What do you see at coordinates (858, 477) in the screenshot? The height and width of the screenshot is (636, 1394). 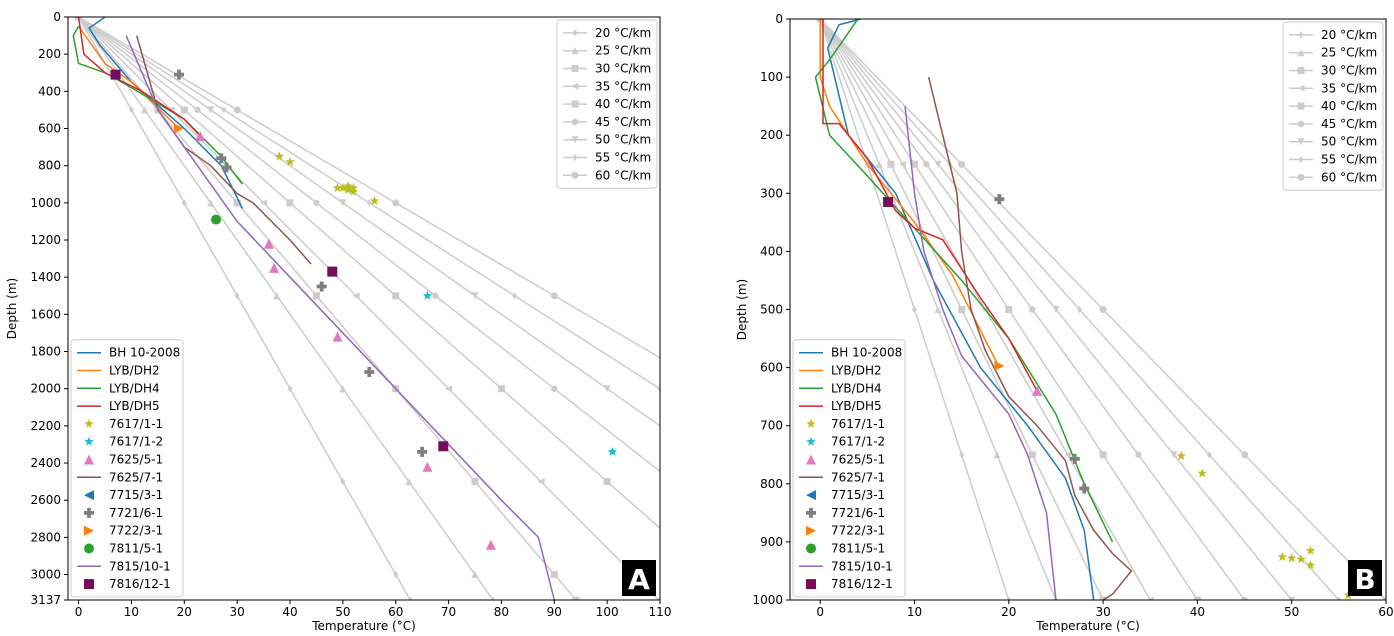 I see `legend-label: 7625/7-1` at bounding box center [858, 477].